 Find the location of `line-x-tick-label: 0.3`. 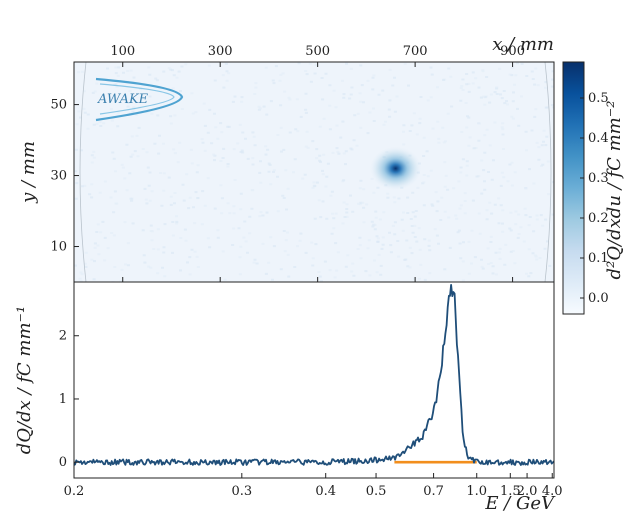

line-x-tick-label: 0.3 is located at coordinates (241, 491).